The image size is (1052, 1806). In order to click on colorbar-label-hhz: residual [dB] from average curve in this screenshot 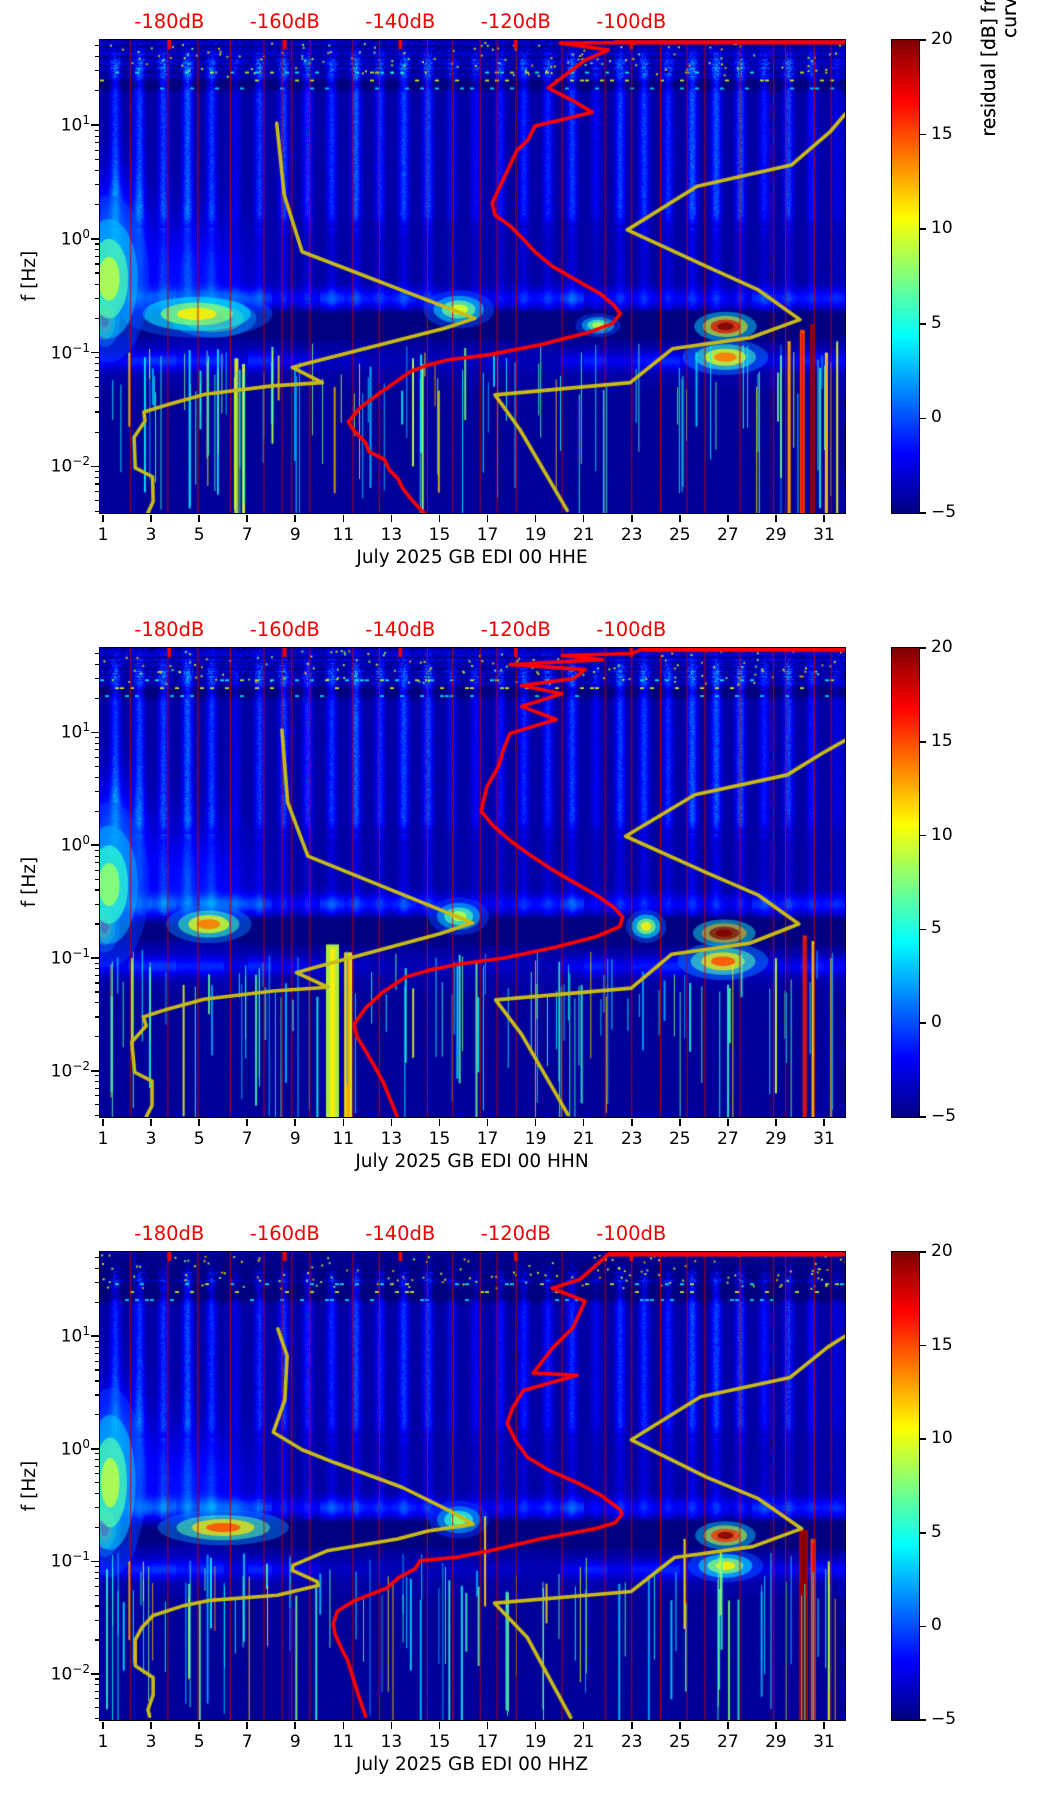, I will do `click(1000, 68)`.